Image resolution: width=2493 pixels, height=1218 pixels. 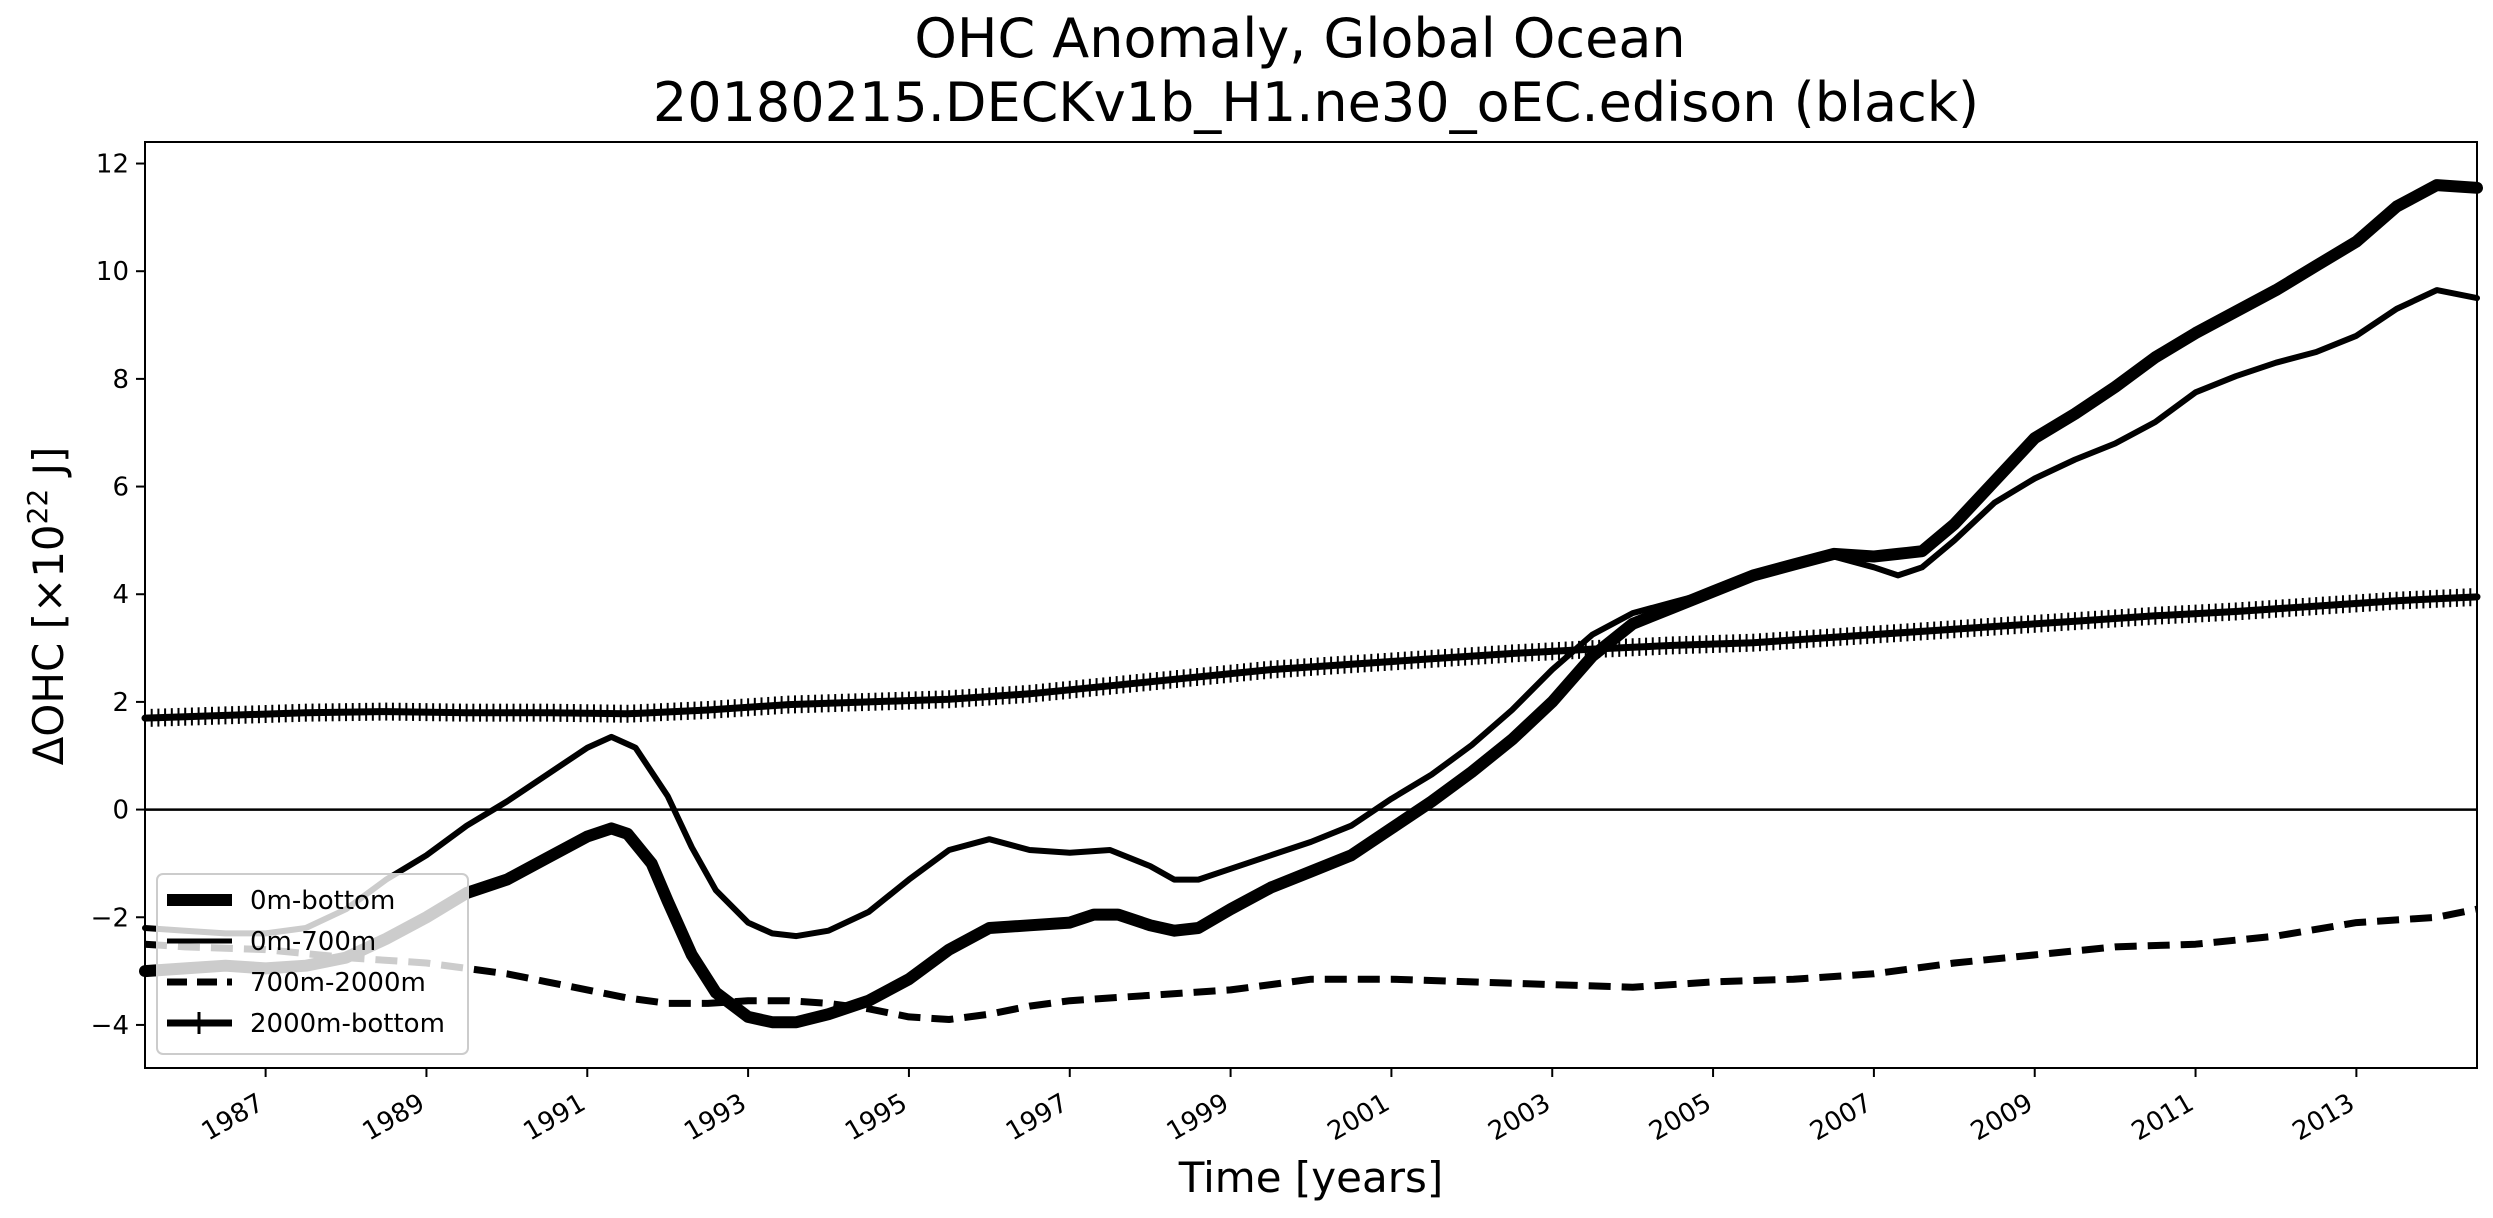 I want to click on y-tick-label: 0, so click(x=120, y=811).